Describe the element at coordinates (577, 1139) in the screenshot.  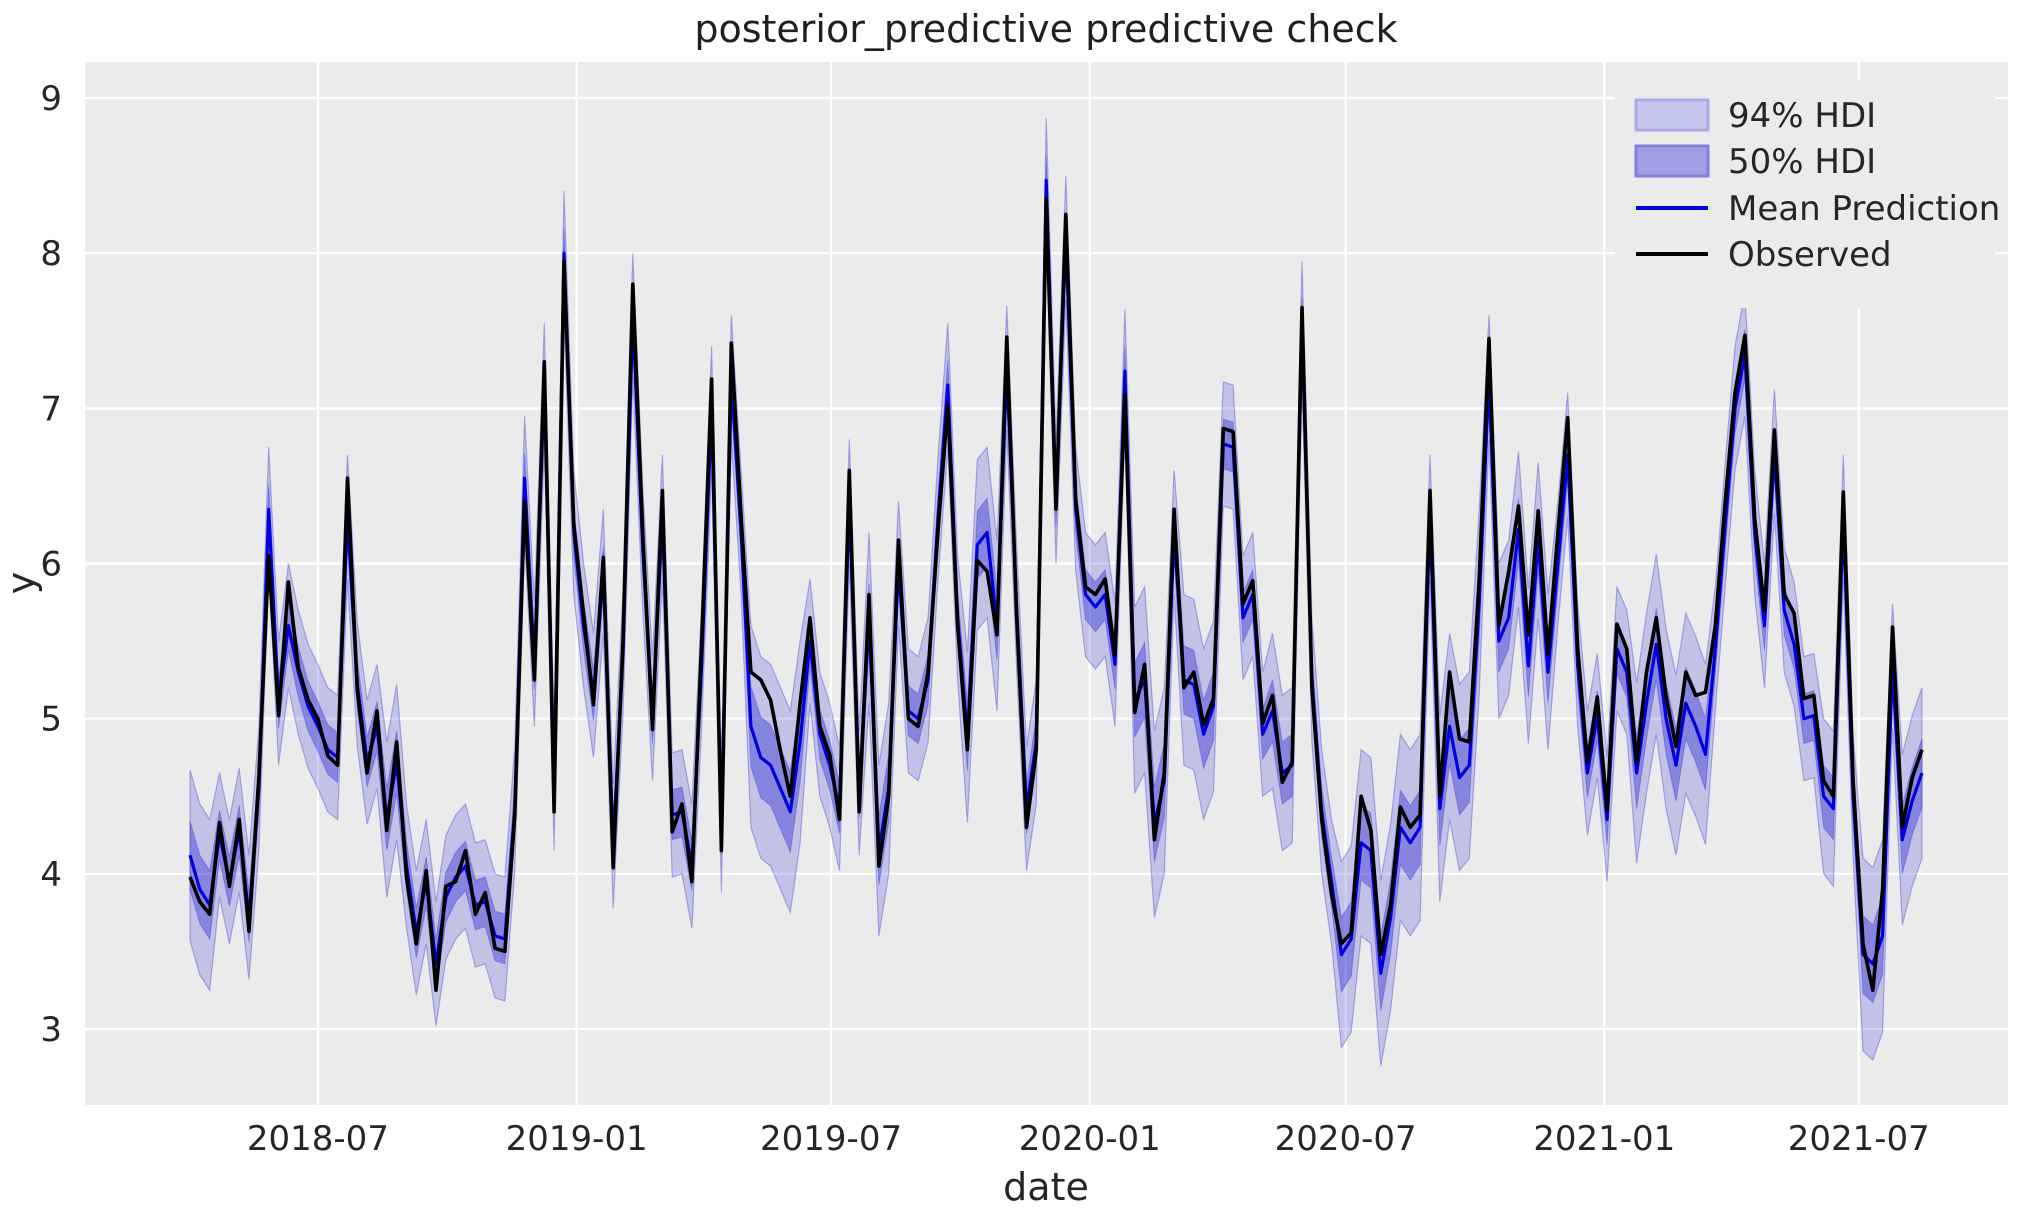
I see `x-tick-label-2019-01: 2019-01` at that location.